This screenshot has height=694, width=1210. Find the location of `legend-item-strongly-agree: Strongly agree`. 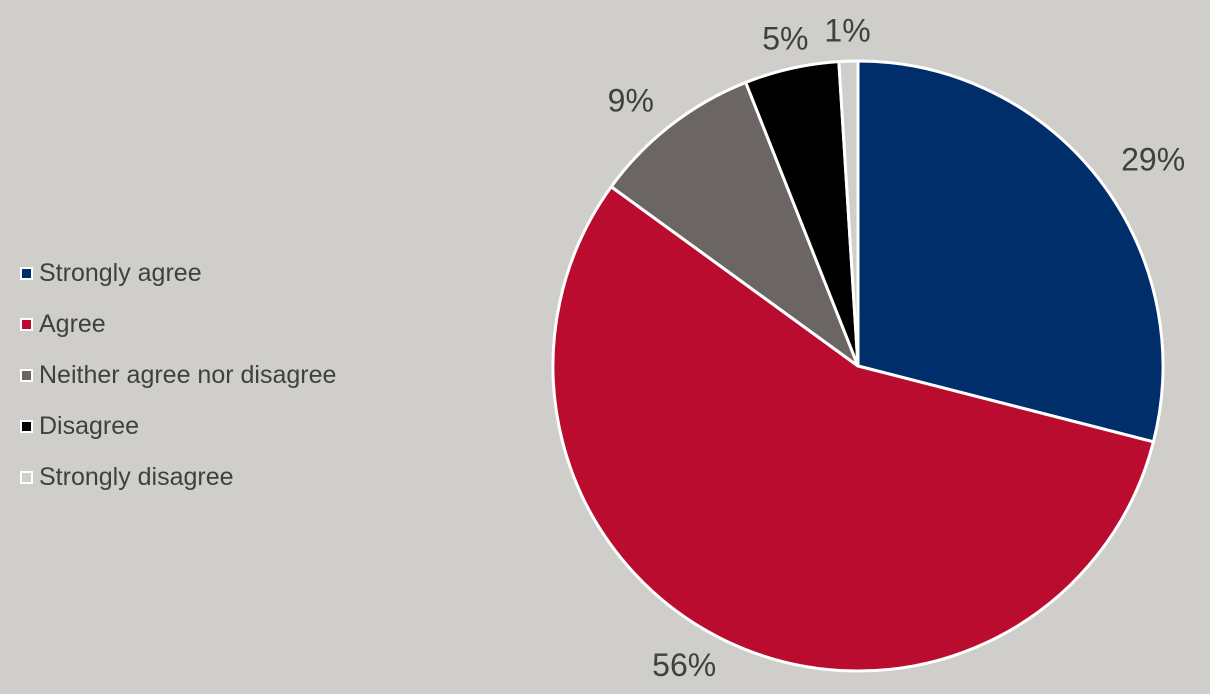

legend-item-strongly-agree: Strongly agree is located at coordinates (178, 273).